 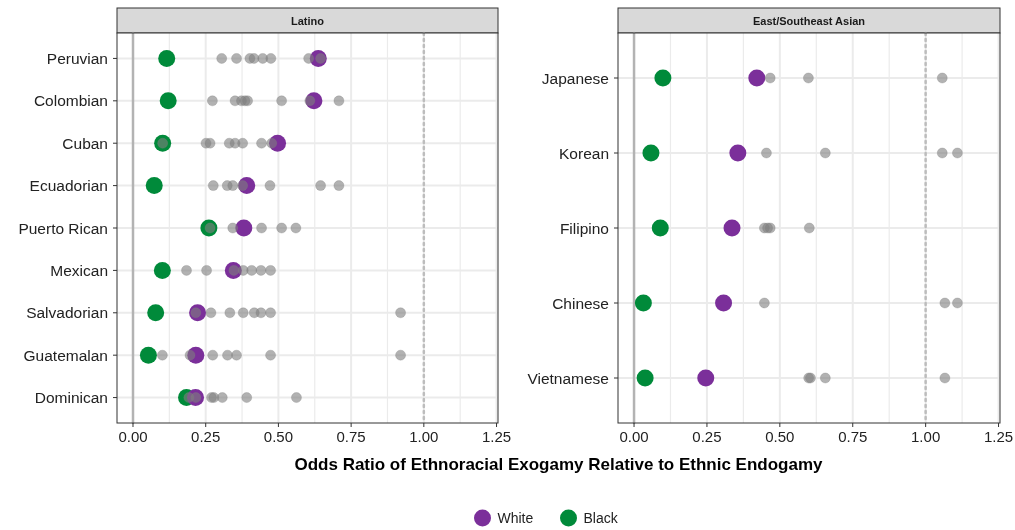 I want to click on y-tick-label: Ecuadorian, so click(x=68, y=186).